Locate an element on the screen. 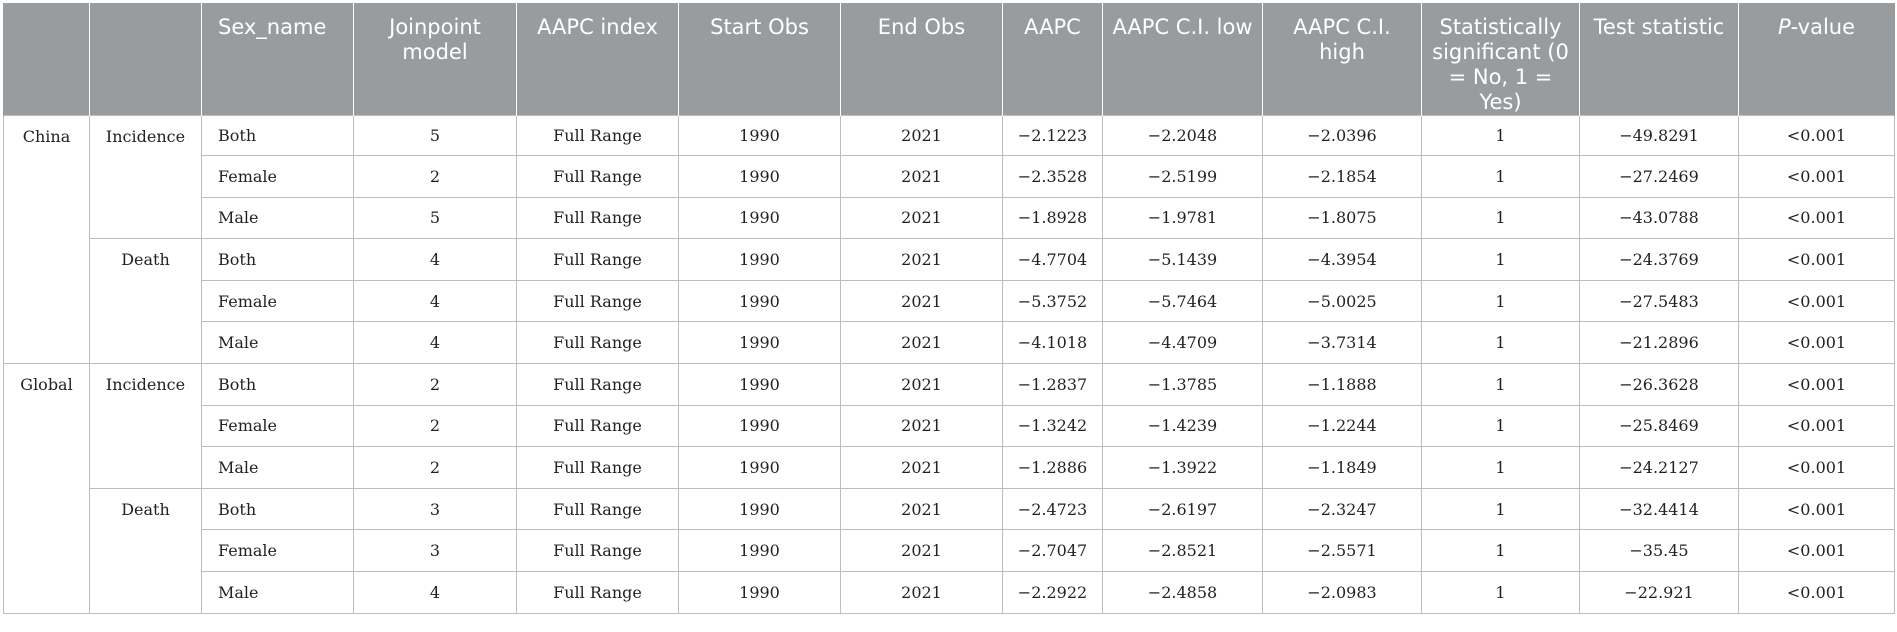 This screenshot has height=632, width=1897. cell-aapc-ci-high: −1.1849 is located at coordinates (1342, 467).